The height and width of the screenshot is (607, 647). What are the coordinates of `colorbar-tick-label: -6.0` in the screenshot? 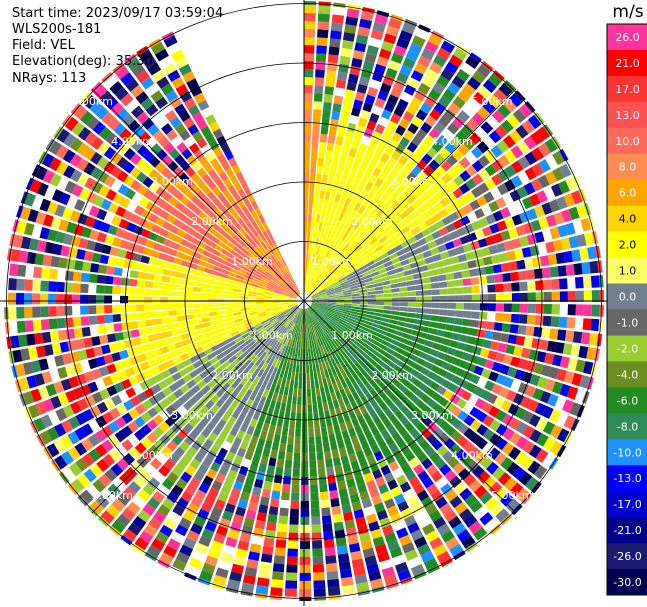 It's located at (627, 400).